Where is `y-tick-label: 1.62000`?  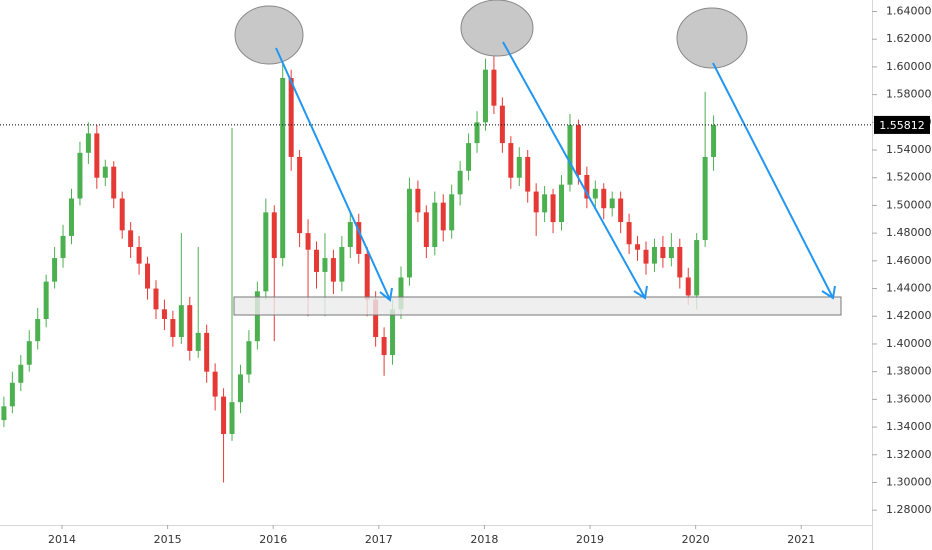
y-tick-label: 1.62000 is located at coordinates (909, 38).